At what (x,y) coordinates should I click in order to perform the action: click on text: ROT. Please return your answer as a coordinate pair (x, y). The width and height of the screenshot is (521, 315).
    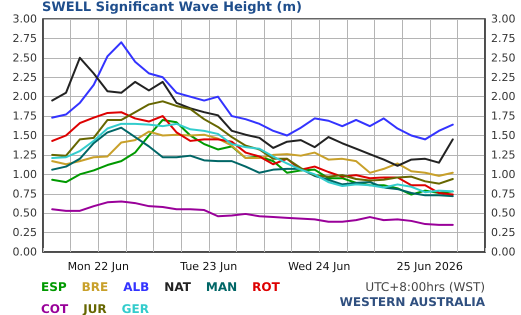
    Looking at the image, I should click on (266, 287).